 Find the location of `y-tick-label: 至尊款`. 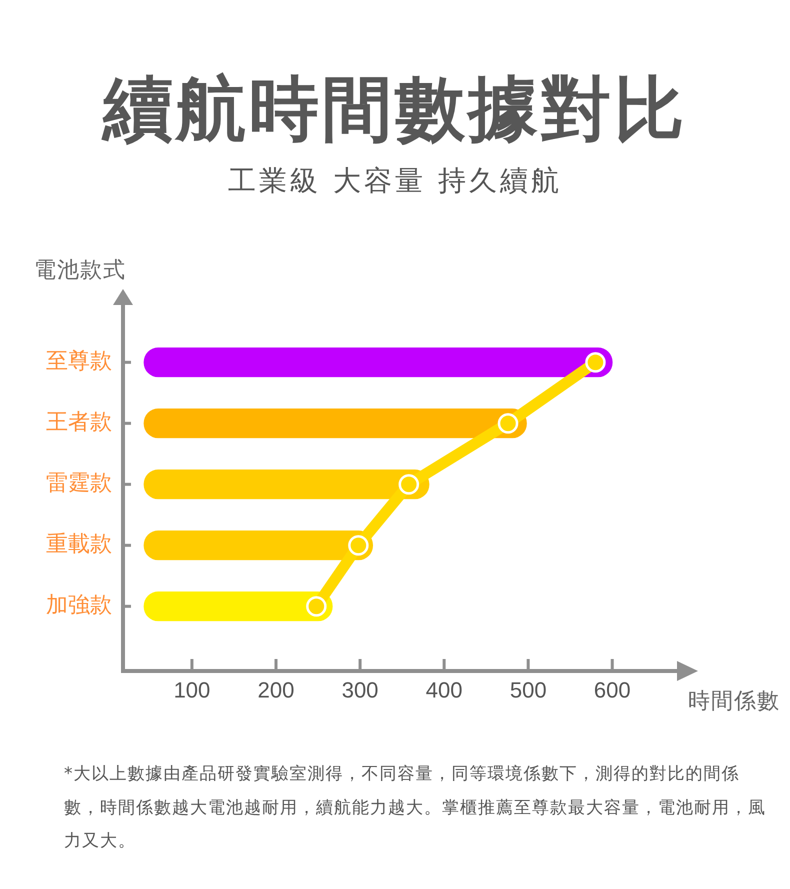

y-tick-label: 至尊款 is located at coordinates (79, 361).